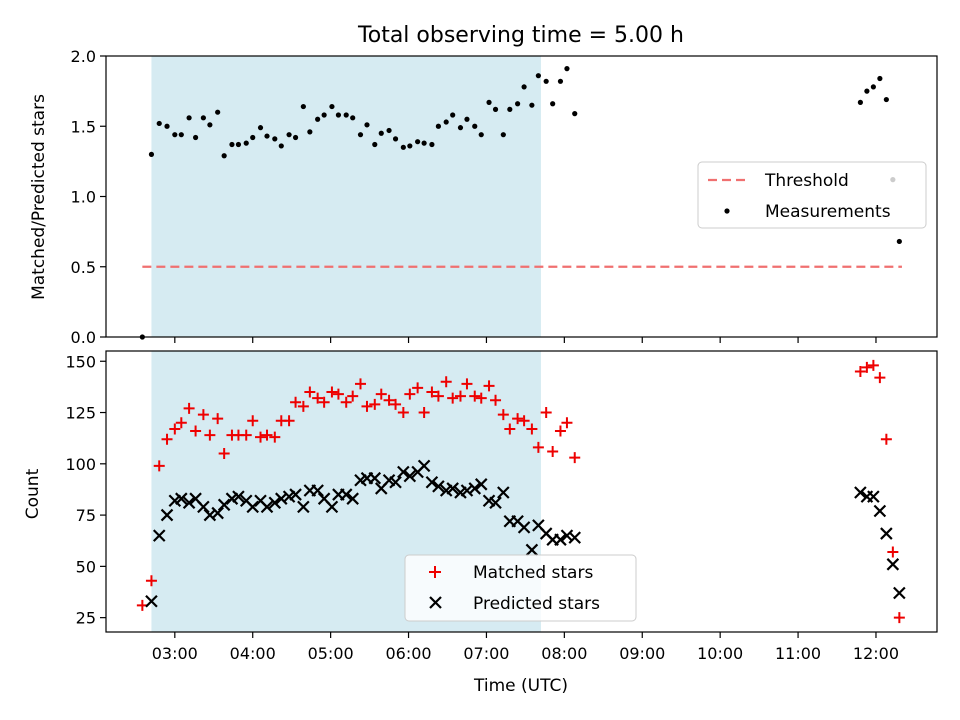 This screenshot has height=720, width=960. What do you see at coordinates (86, 515) in the screenshot?
I see `bottom-y-tick-label: 75` at bounding box center [86, 515].